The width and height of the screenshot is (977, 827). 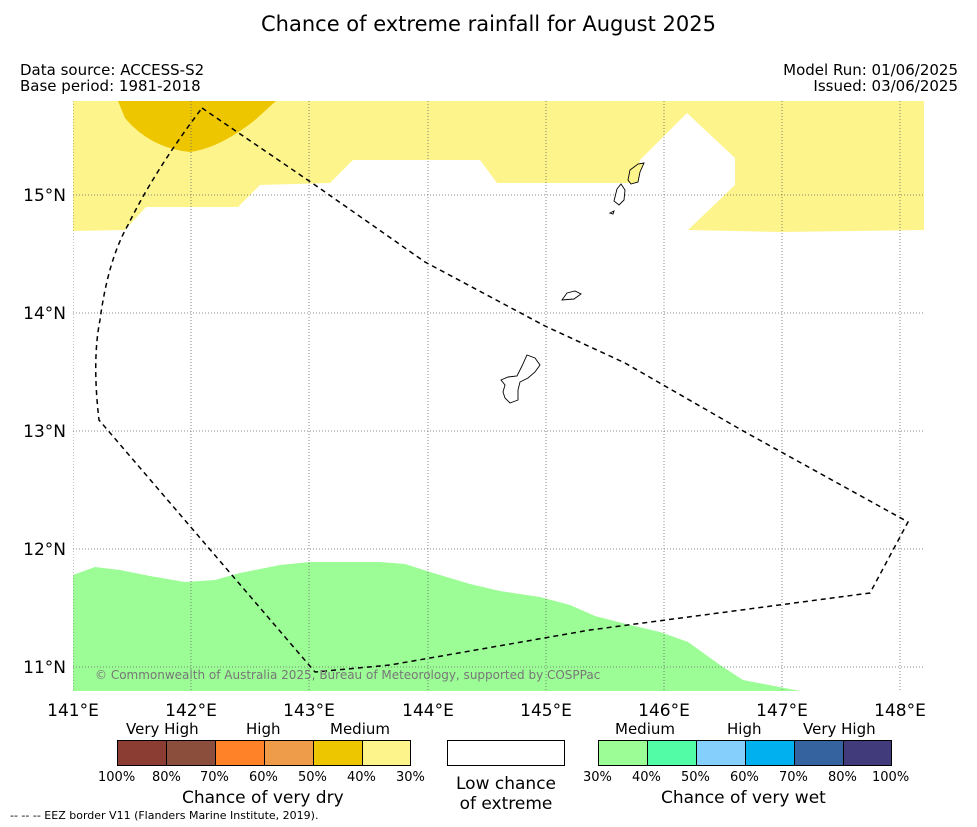 I want to click on island-rota, so click(x=571, y=295).